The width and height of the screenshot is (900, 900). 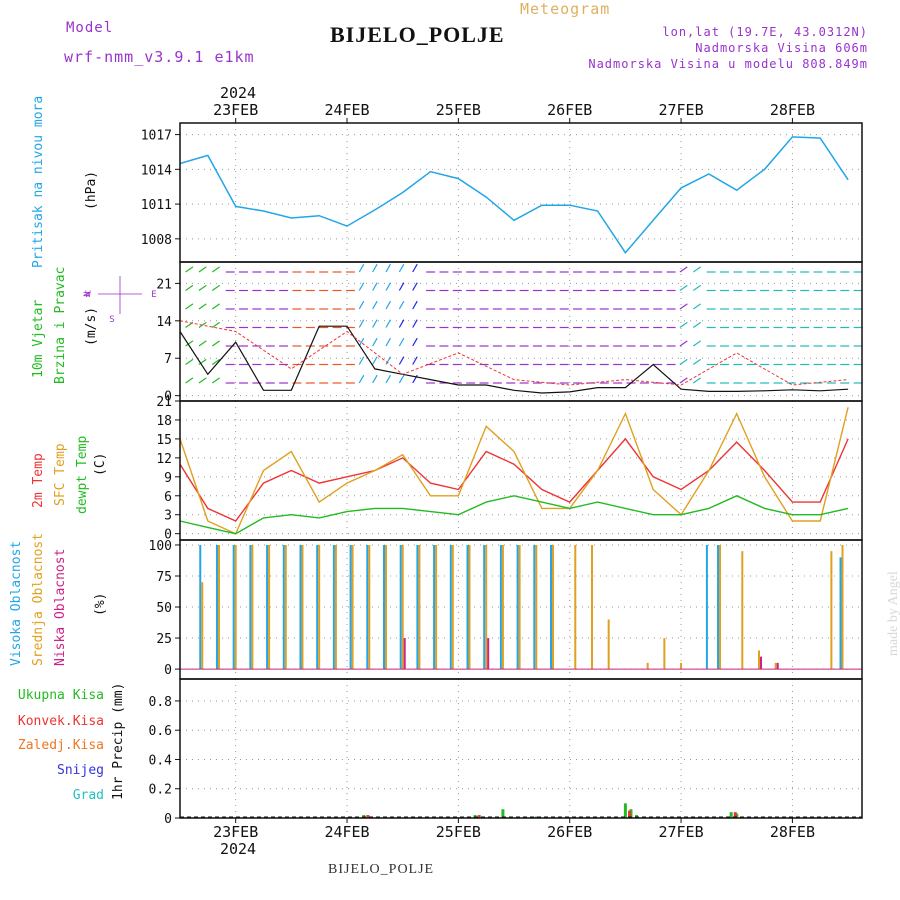 What do you see at coordinates (235, 110) in the screenshot?
I see `top-date-label: 23FEB` at bounding box center [235, 110].